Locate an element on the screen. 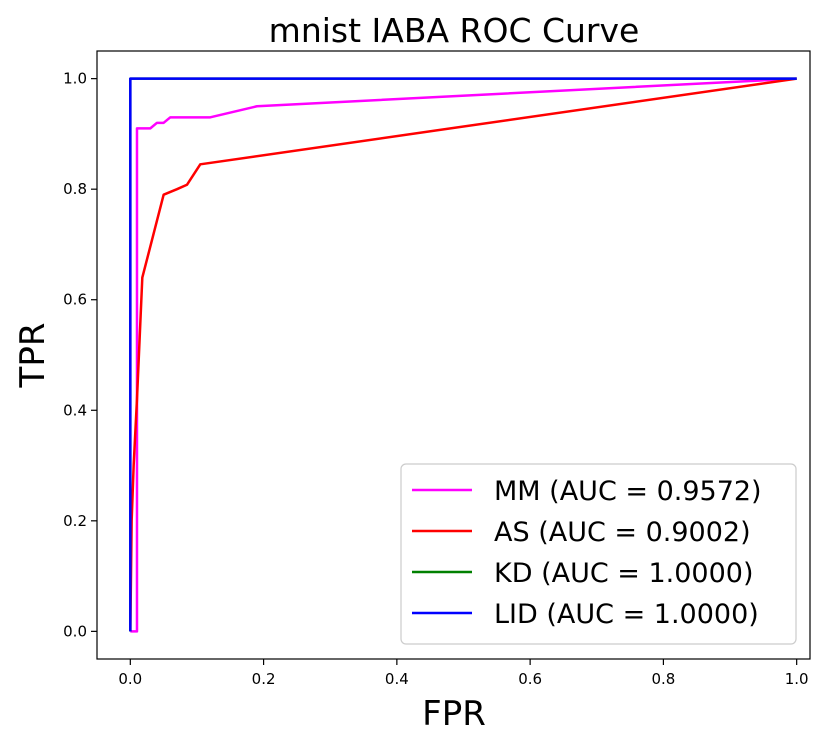 This screenshot has height=745, width=830. y-tick-label: 0.0 is located at coordinates (75, 631).